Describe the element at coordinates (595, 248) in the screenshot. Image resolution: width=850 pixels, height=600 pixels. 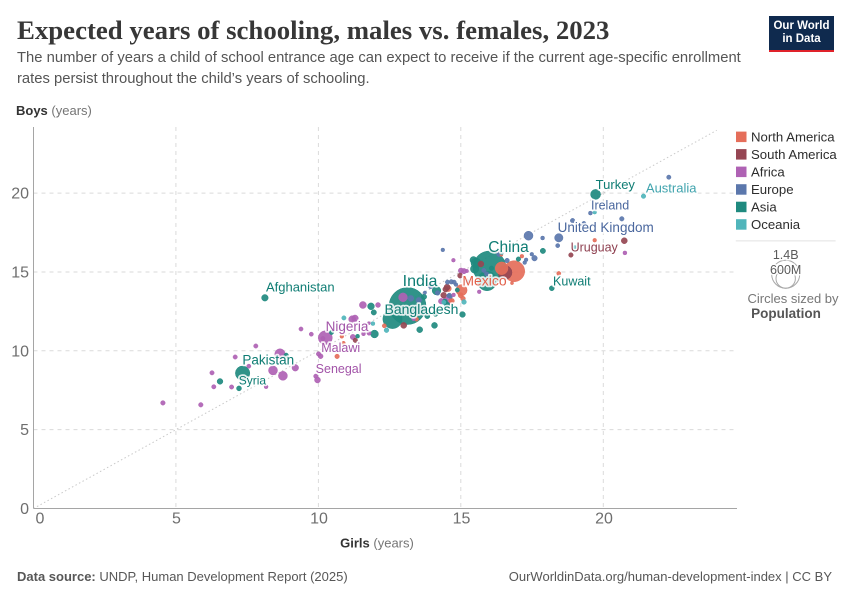
I see `svg-text: Uruguay` at that location.